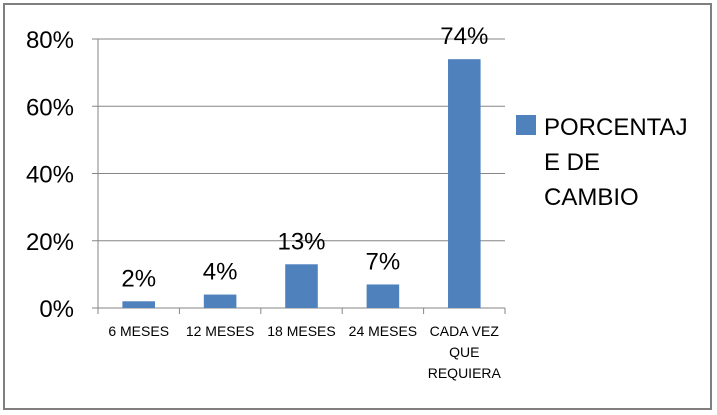  What do you see at coordinates (220, 272) in the screenshot?
I see `data-label: 4%` at bounding box center [220, 272].